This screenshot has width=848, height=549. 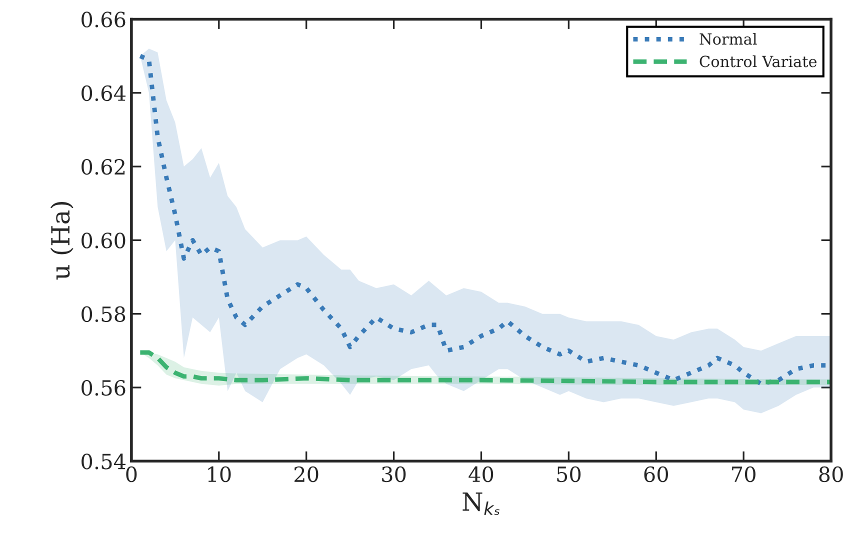 What do you see at coordinates (481, 503) in the screenshot?
I see `x-axis-title: N$_{kₛ}$` at bounding box center [481, 503].